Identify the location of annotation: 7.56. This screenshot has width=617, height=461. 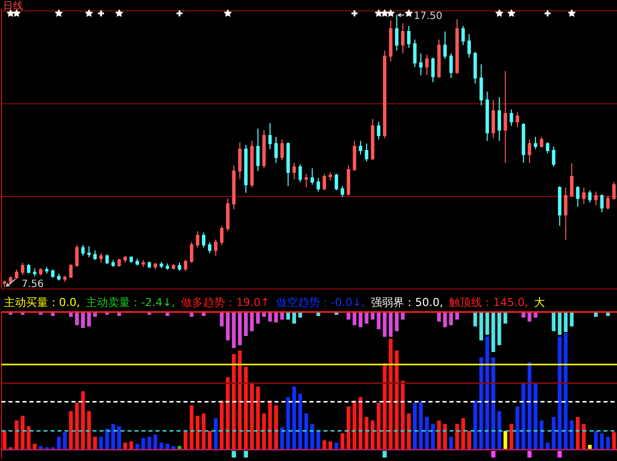
(33, 284).